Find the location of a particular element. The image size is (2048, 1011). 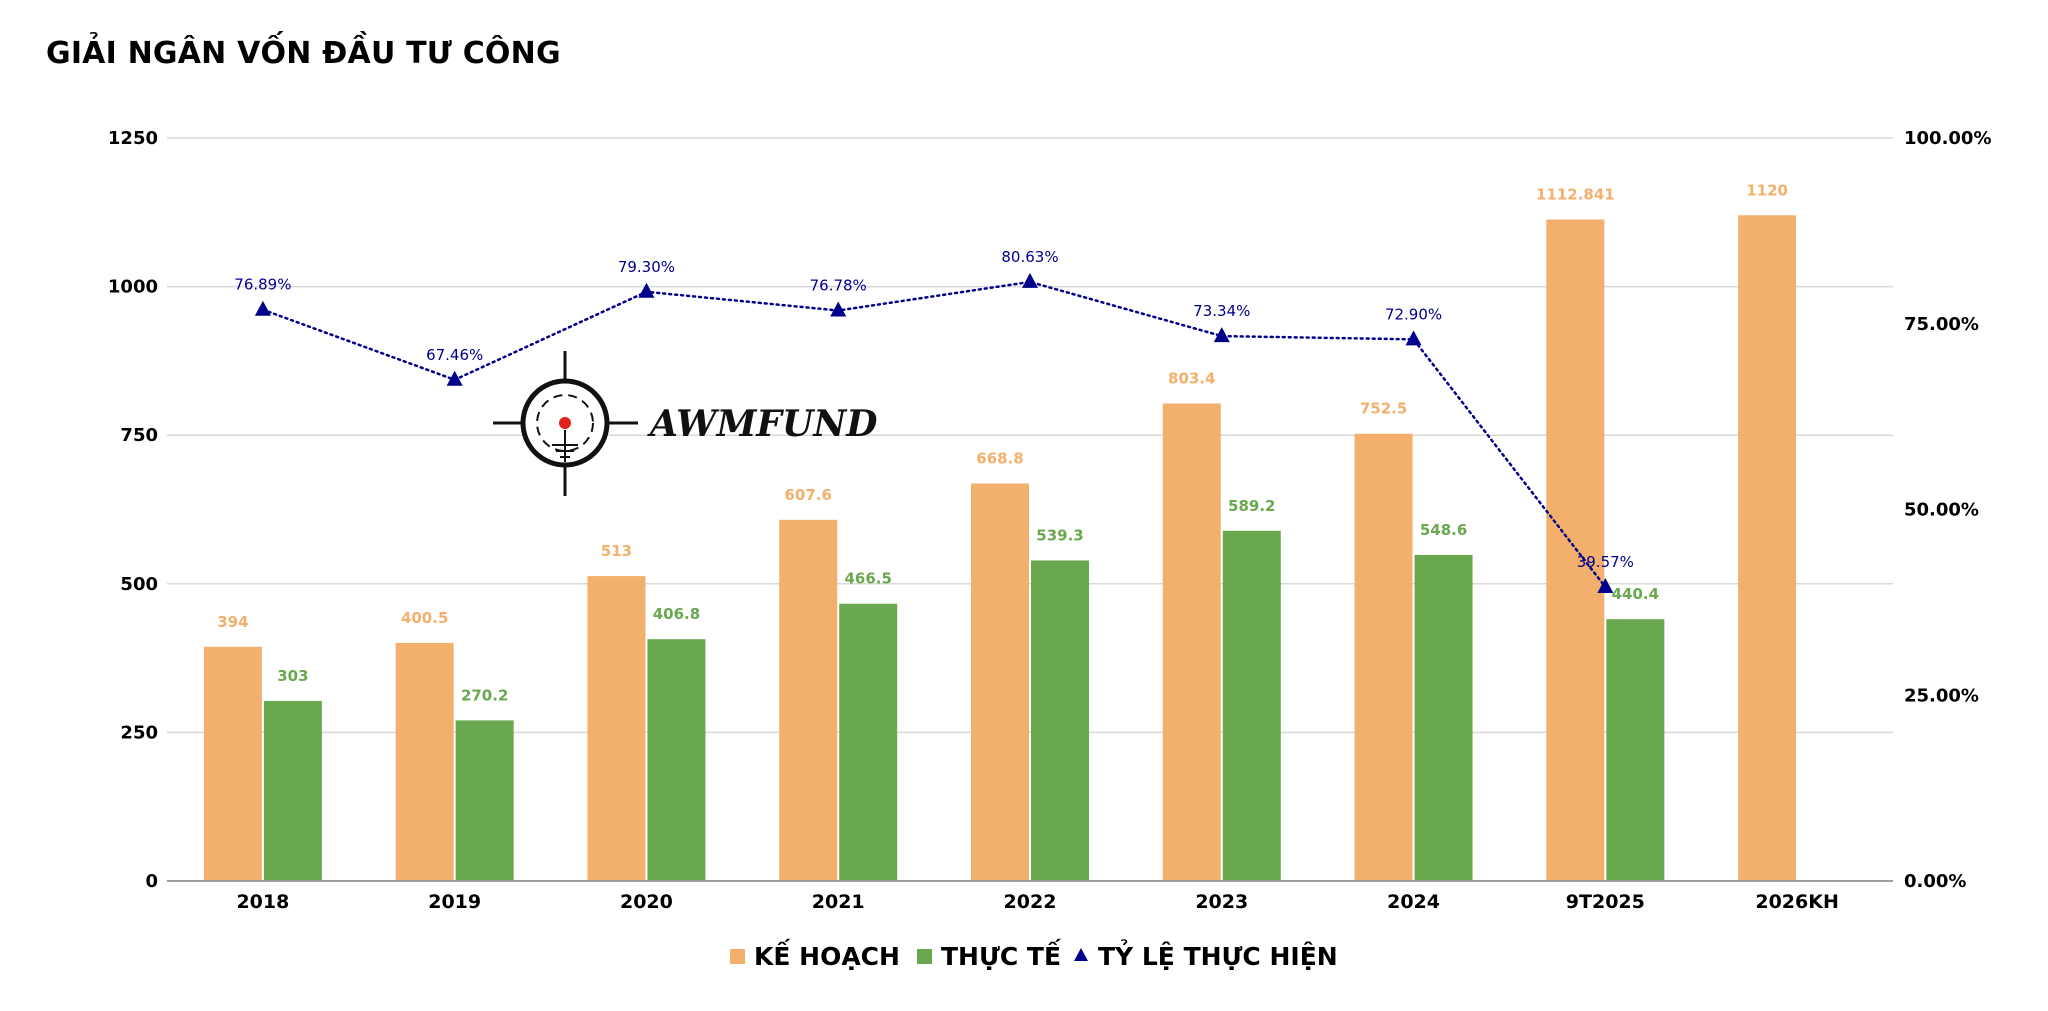

label-actual: 539.3 is located at coordinates (1059, 535).